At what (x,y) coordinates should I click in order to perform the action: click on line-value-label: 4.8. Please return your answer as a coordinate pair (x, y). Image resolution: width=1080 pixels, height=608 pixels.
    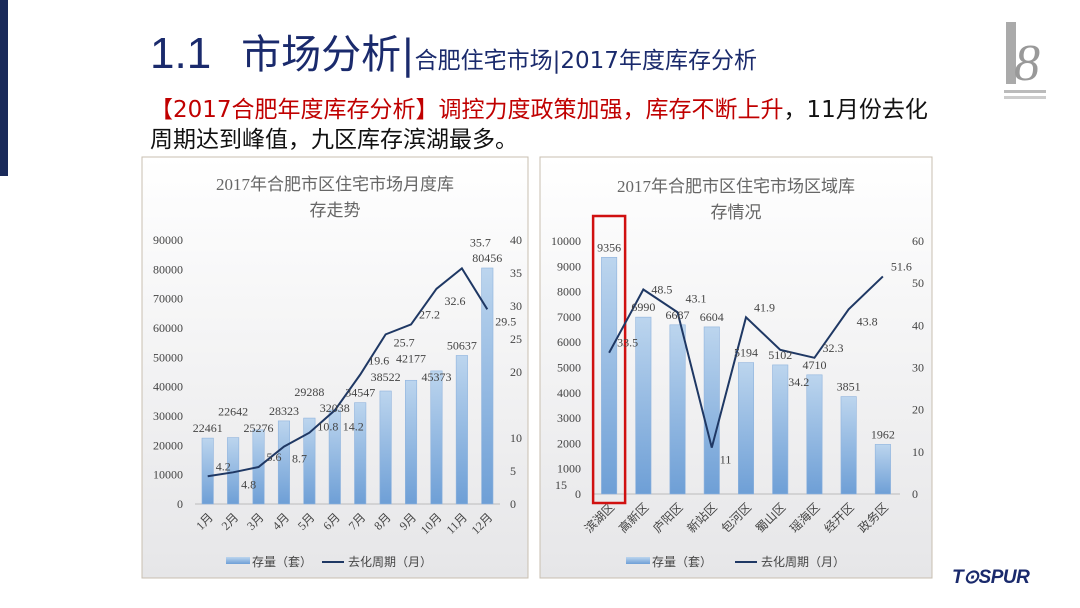
    Looking at the image, I should click on (248, 484).